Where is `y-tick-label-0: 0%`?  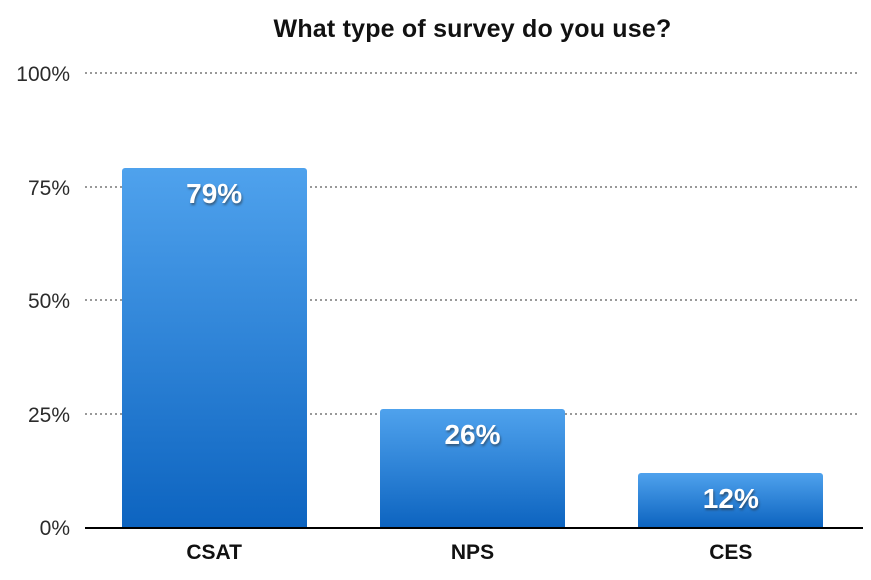
y-tick-label-0: 0% is located at coordinates (54, 528).